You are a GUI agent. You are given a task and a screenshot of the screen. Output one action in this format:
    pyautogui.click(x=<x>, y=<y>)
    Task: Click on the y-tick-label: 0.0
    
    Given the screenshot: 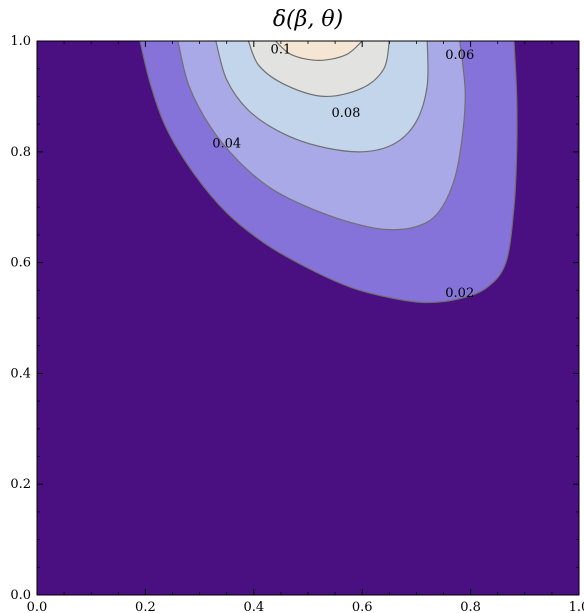 What is the action you would take?
    pyautogui.click(x=20, y=595)
    